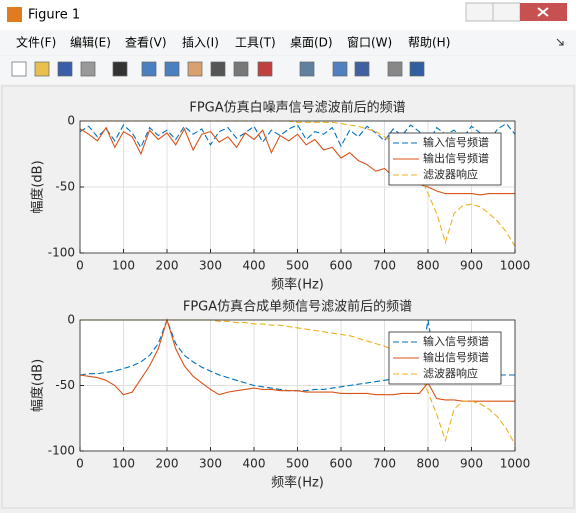 The width and height of the screenshot is (576, 513). What do you see at coordinates (543, 12) in the screenshot?
I see `close-icon` at bounding box center [543, 12].